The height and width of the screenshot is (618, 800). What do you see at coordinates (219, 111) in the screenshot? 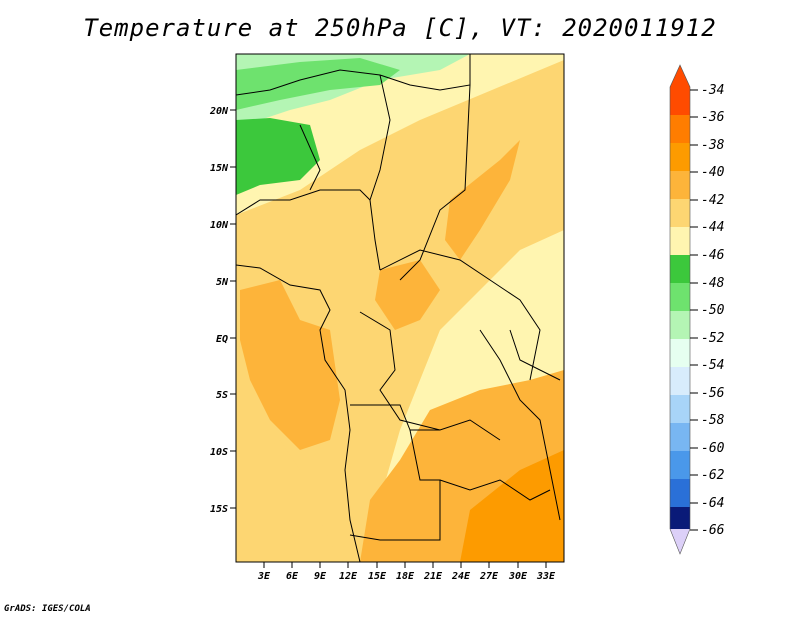
I see `lat-label: 20N` at bounding box center [219, 111].